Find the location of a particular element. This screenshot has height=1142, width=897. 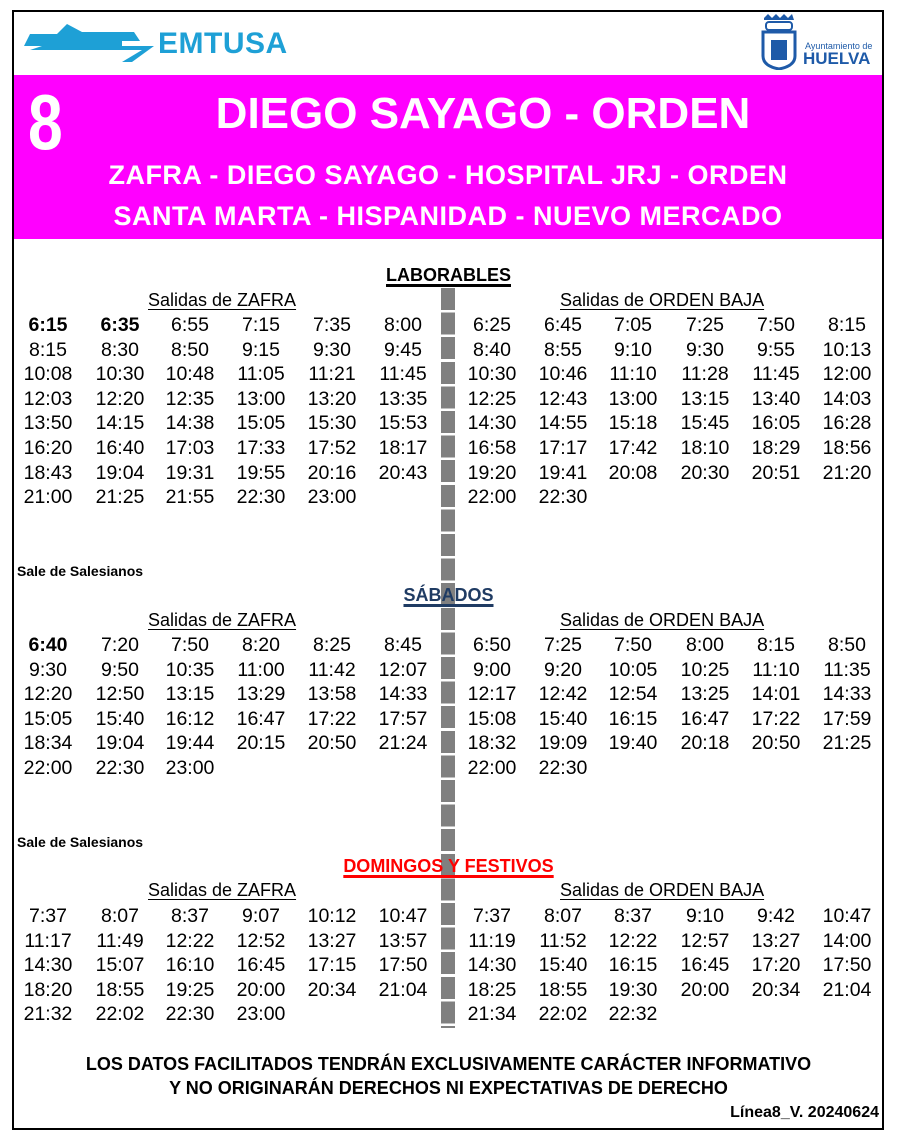

departure-time-right: 15:18 is located at coordinates (633, 423).